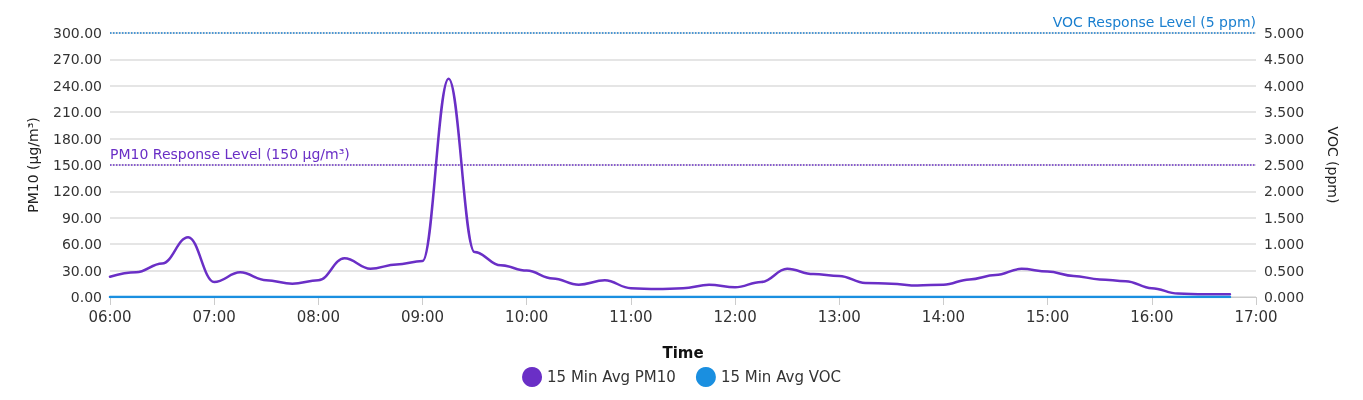 The image size is (1363, 400). Describe the element at coordinates (77, 112) in the screenshot. I see `y-tick-label: 210.00` at that location.